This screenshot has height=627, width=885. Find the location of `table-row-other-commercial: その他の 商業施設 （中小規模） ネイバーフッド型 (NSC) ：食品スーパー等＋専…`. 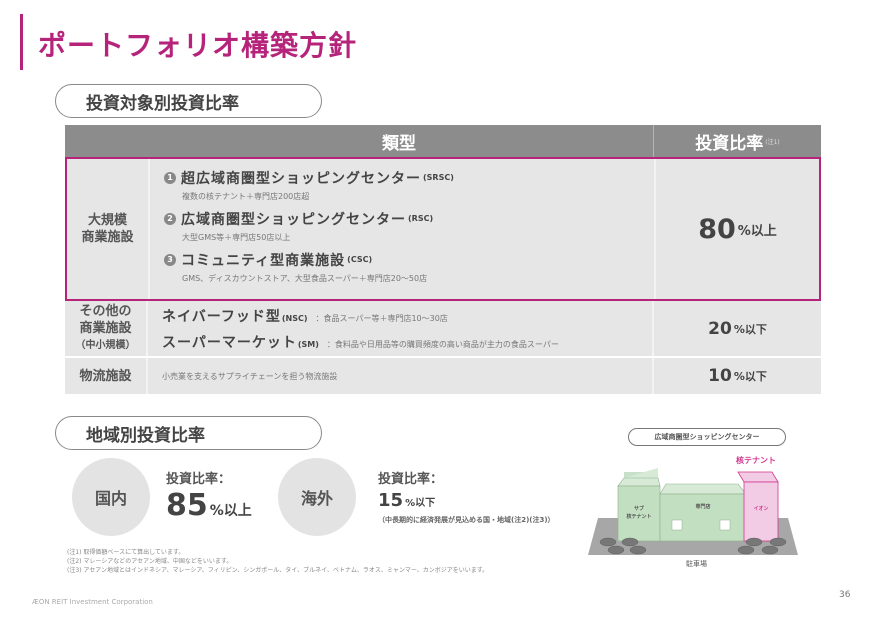

table-row-other-commercial: その他の 商業施設 （中小規模） ネイバーフッド型 (NSC) ：食品スーパー等＋専… is located at coordinates (443, 329).